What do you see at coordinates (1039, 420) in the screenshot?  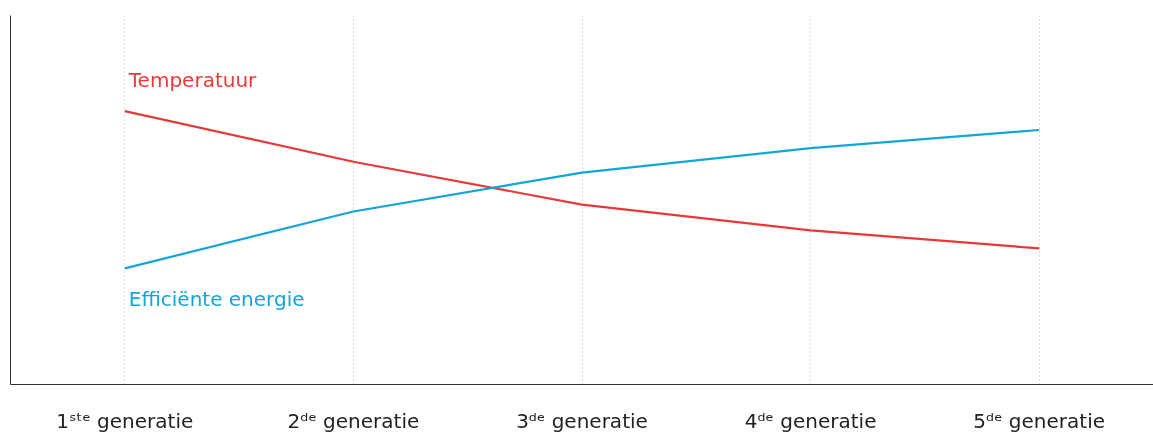 I see `x-tick-label: 5ᵈᵉ generatie` at bounding box center [1039, 420].